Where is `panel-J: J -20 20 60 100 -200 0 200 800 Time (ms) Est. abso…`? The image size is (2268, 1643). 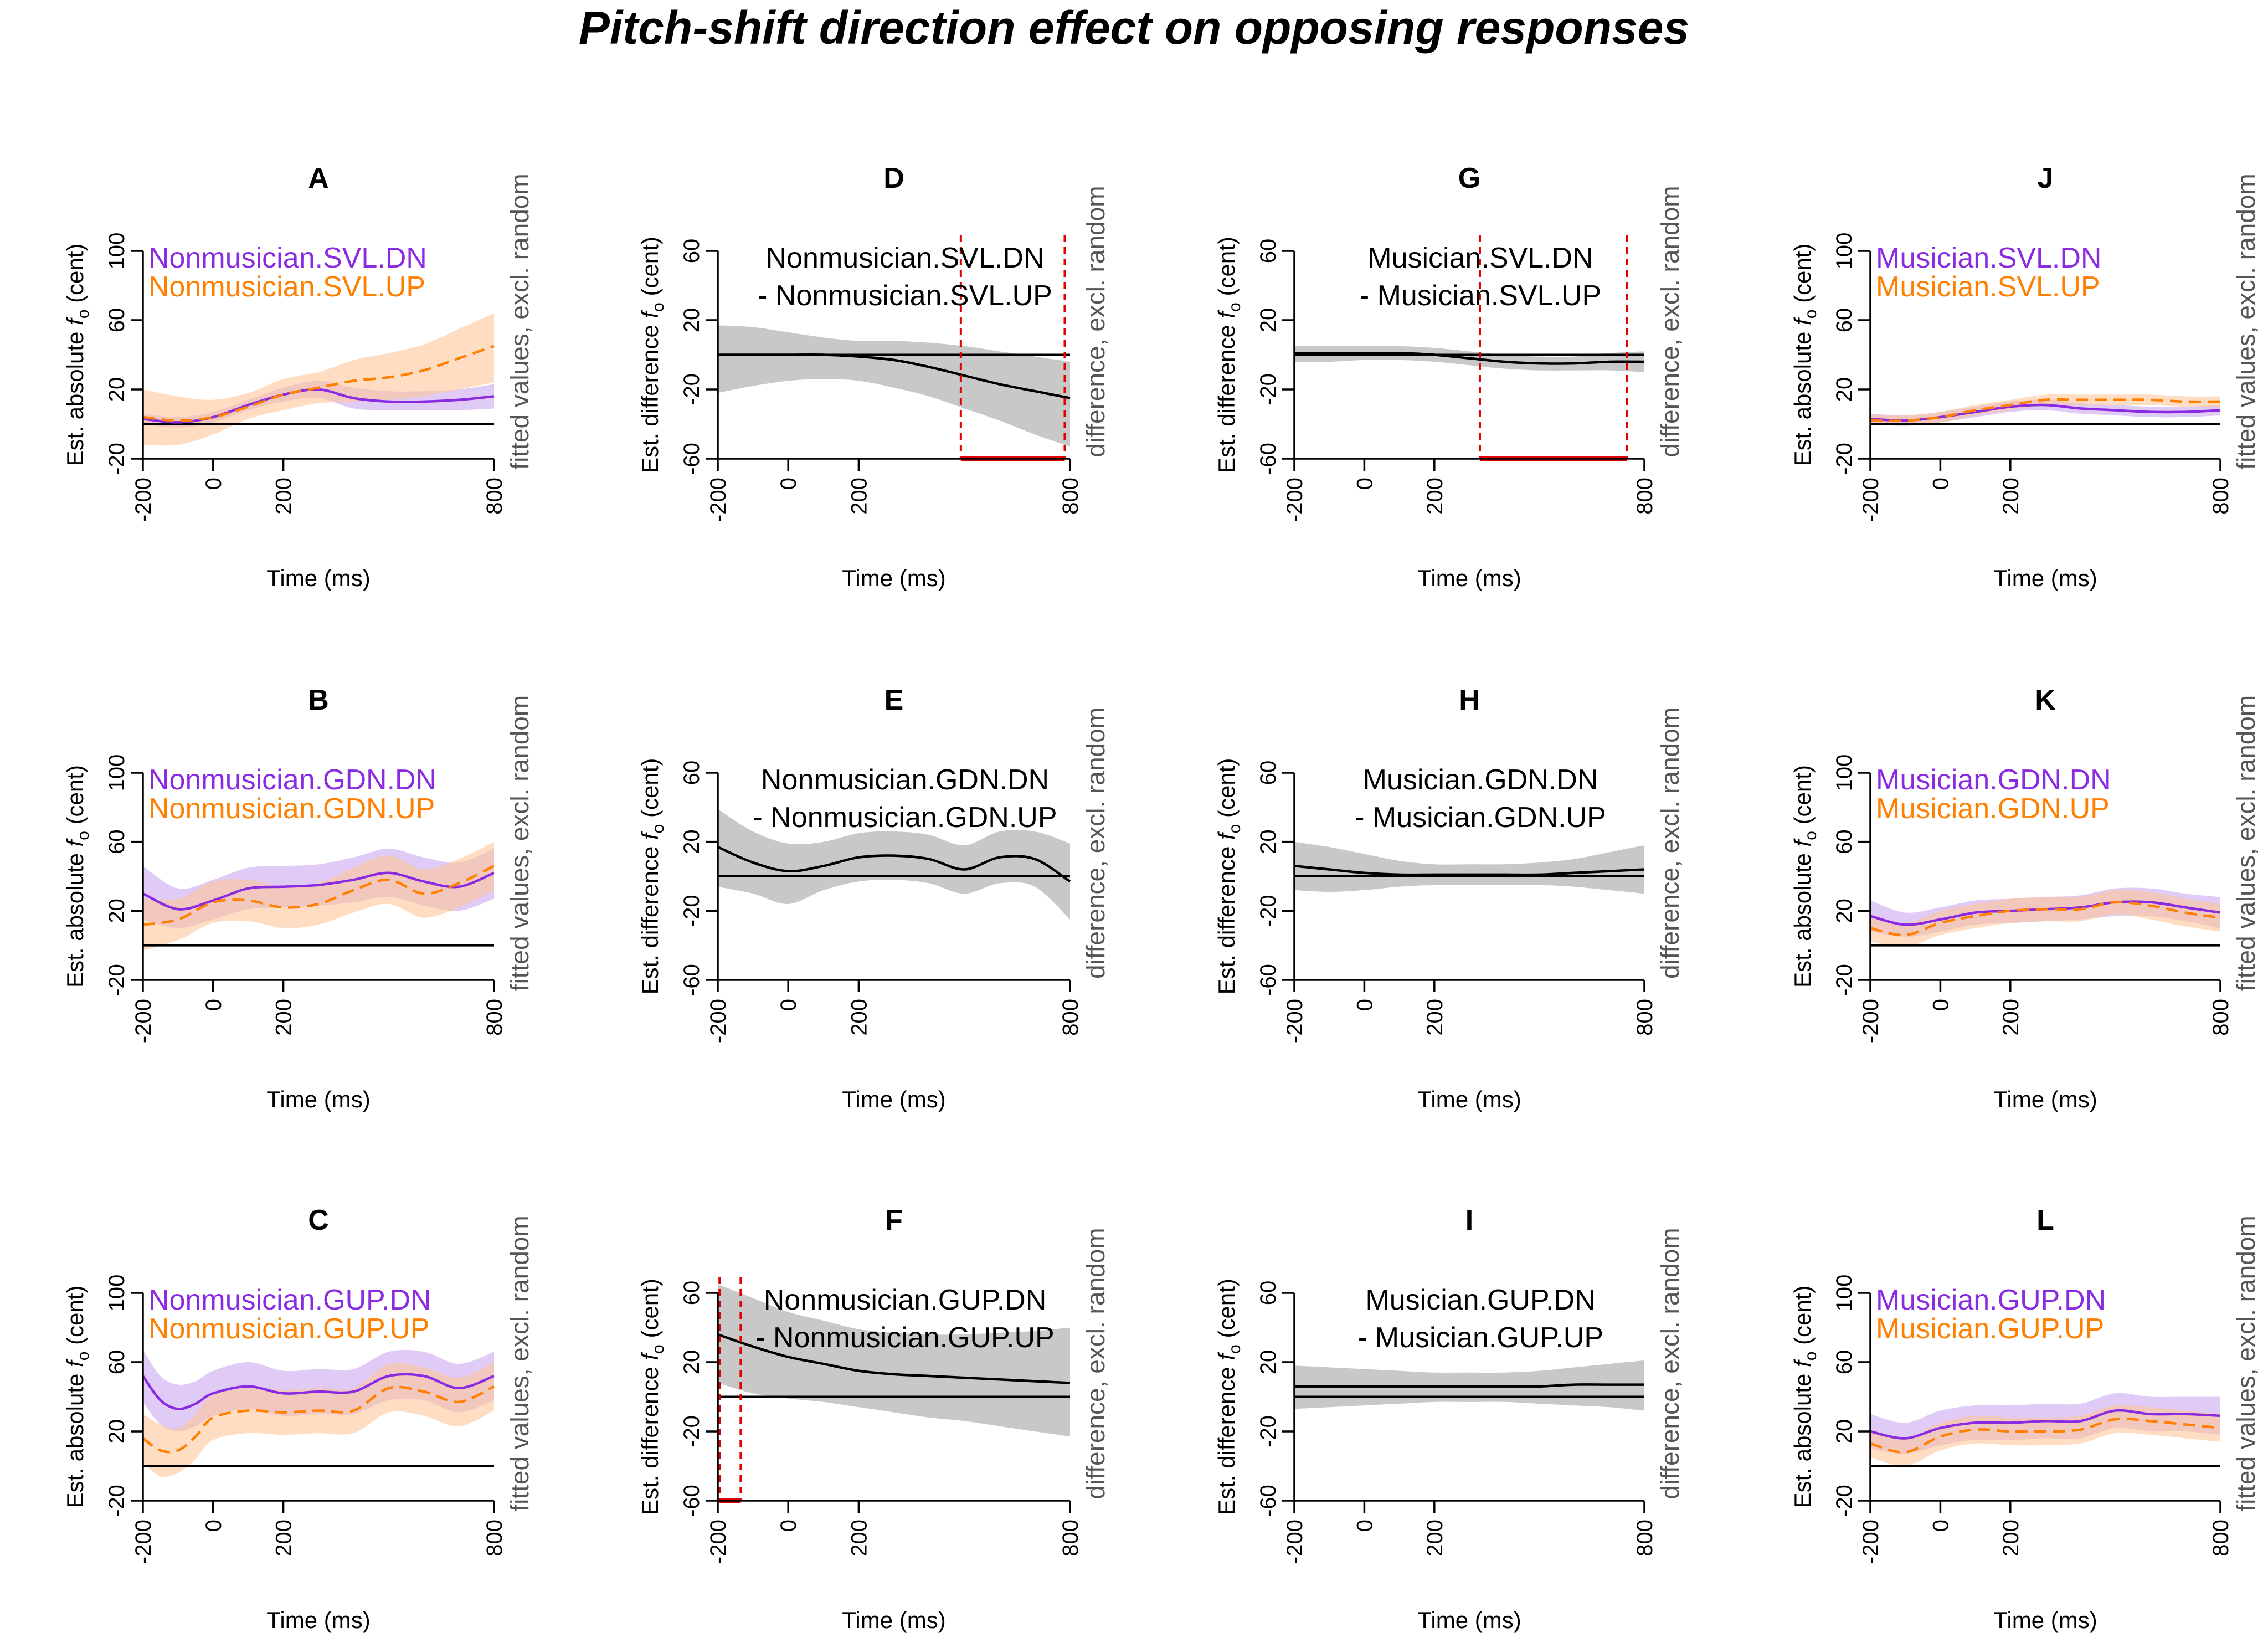 panel-J: J -20 20 60 100 -200 0 200 800 Time (ms) Est. abso… is located at coordinates (2024, 376).